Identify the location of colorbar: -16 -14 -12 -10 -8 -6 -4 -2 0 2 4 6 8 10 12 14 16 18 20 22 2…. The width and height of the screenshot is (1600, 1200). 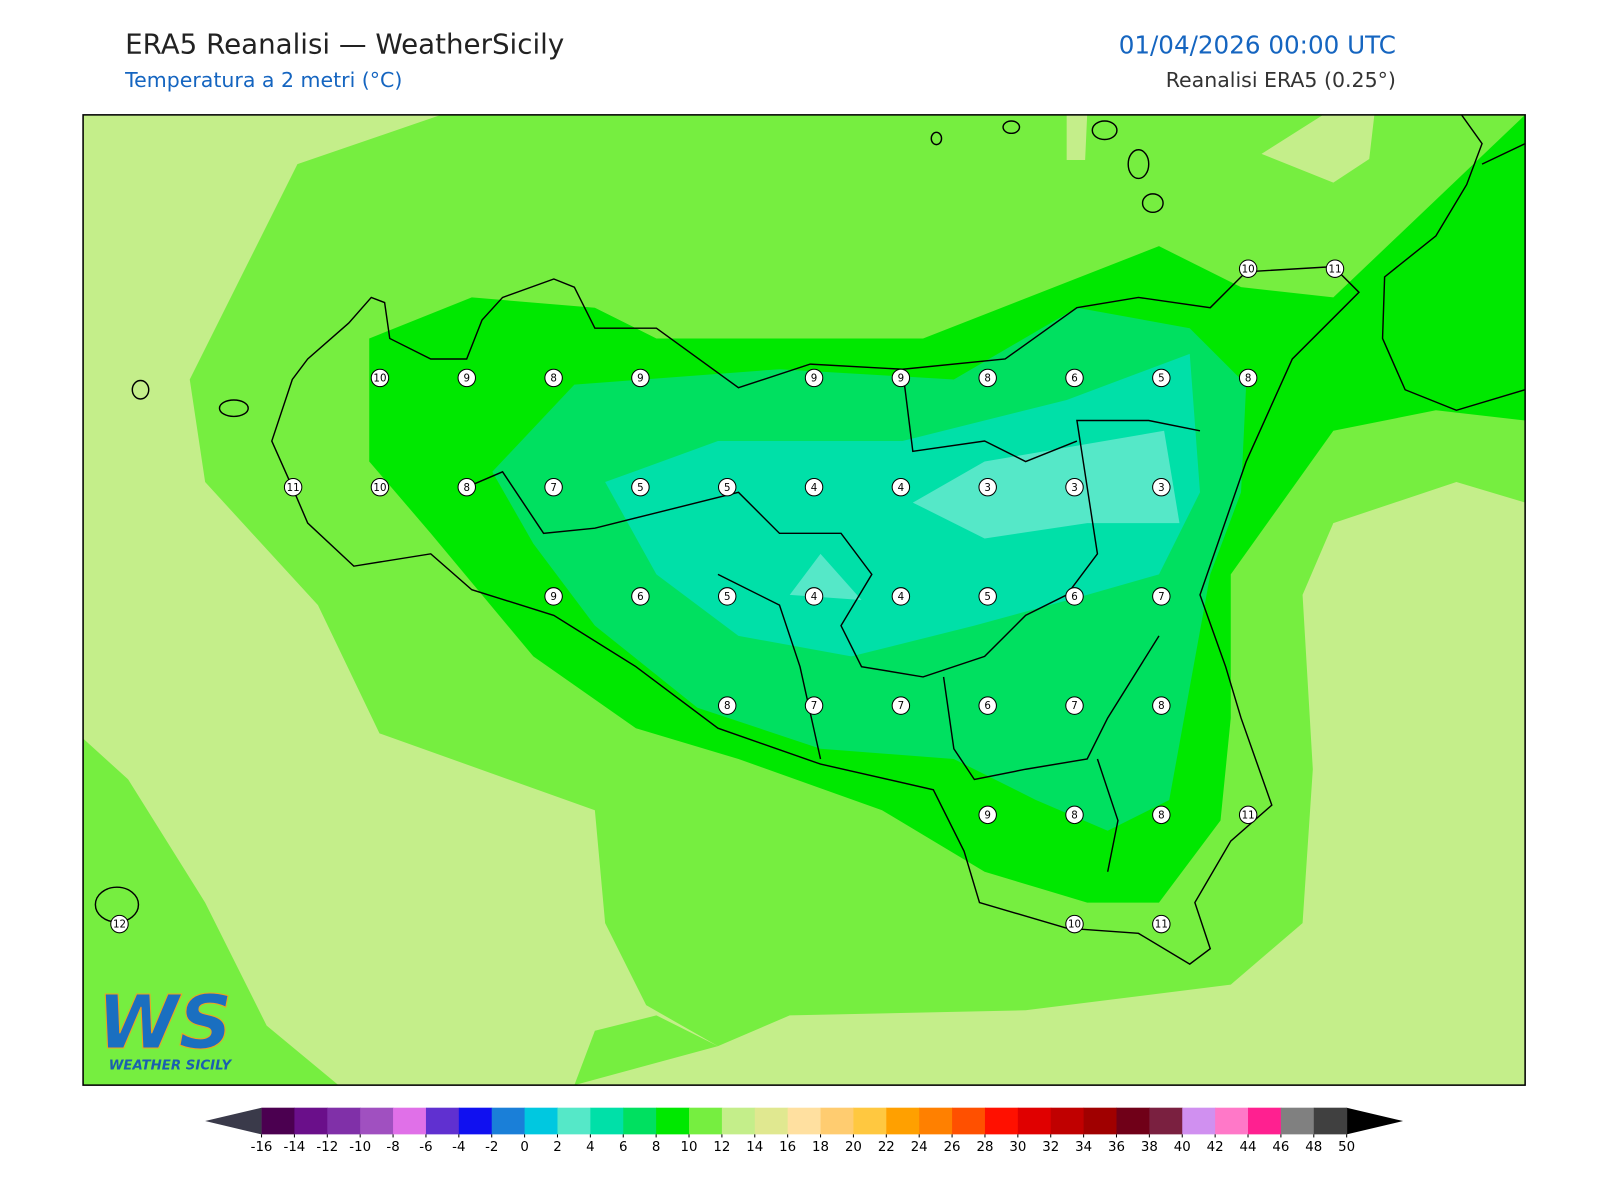
(804, 1131).